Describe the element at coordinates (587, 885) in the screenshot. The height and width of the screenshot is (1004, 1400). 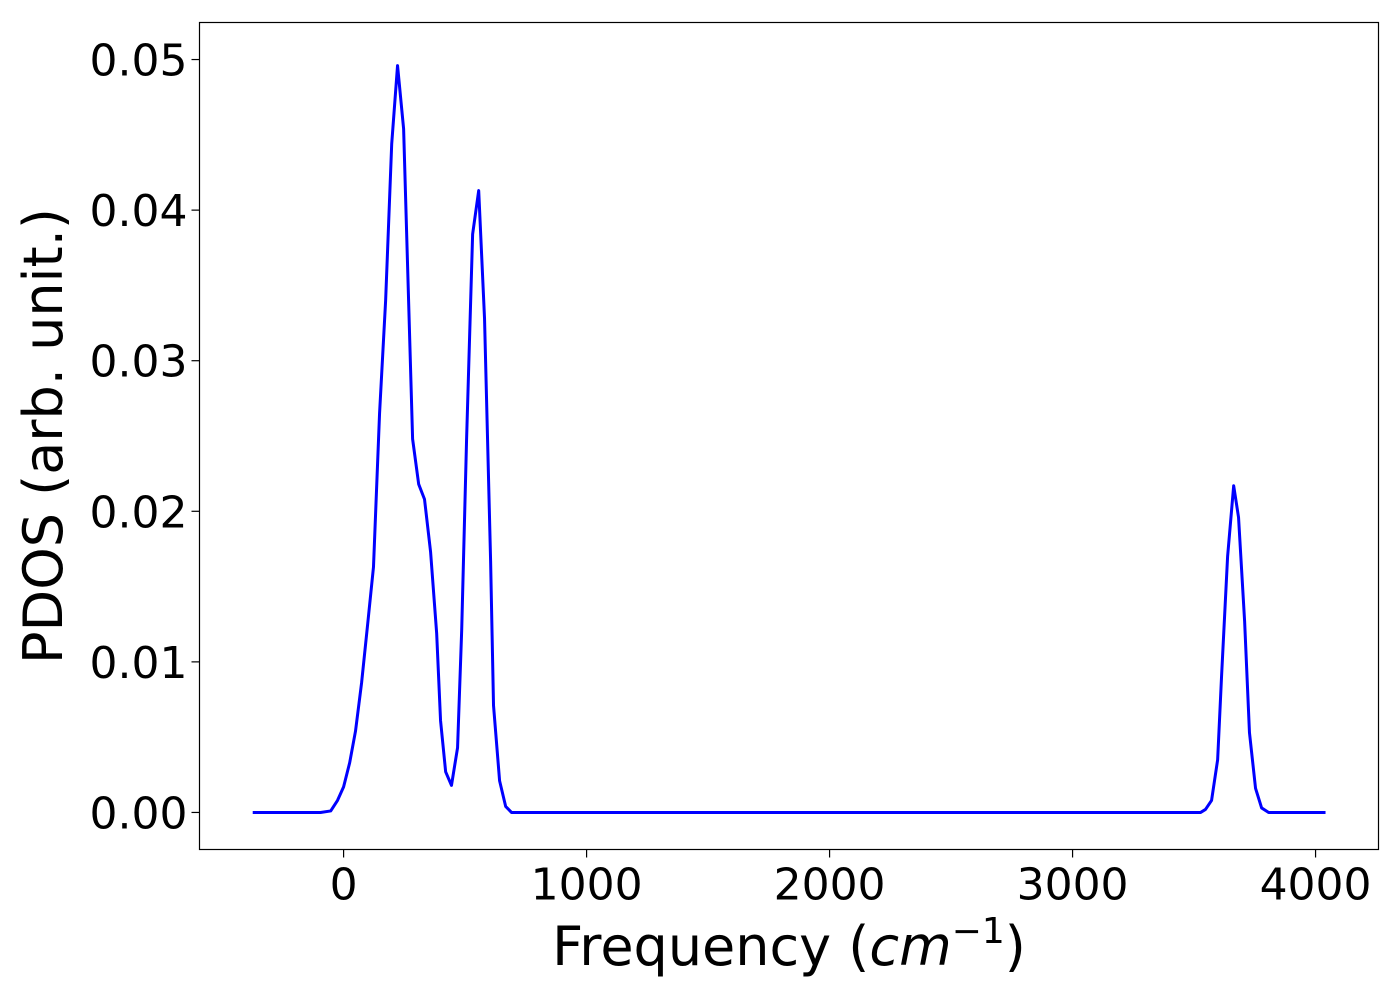
I see `x-tick-label: 1000` at that location.